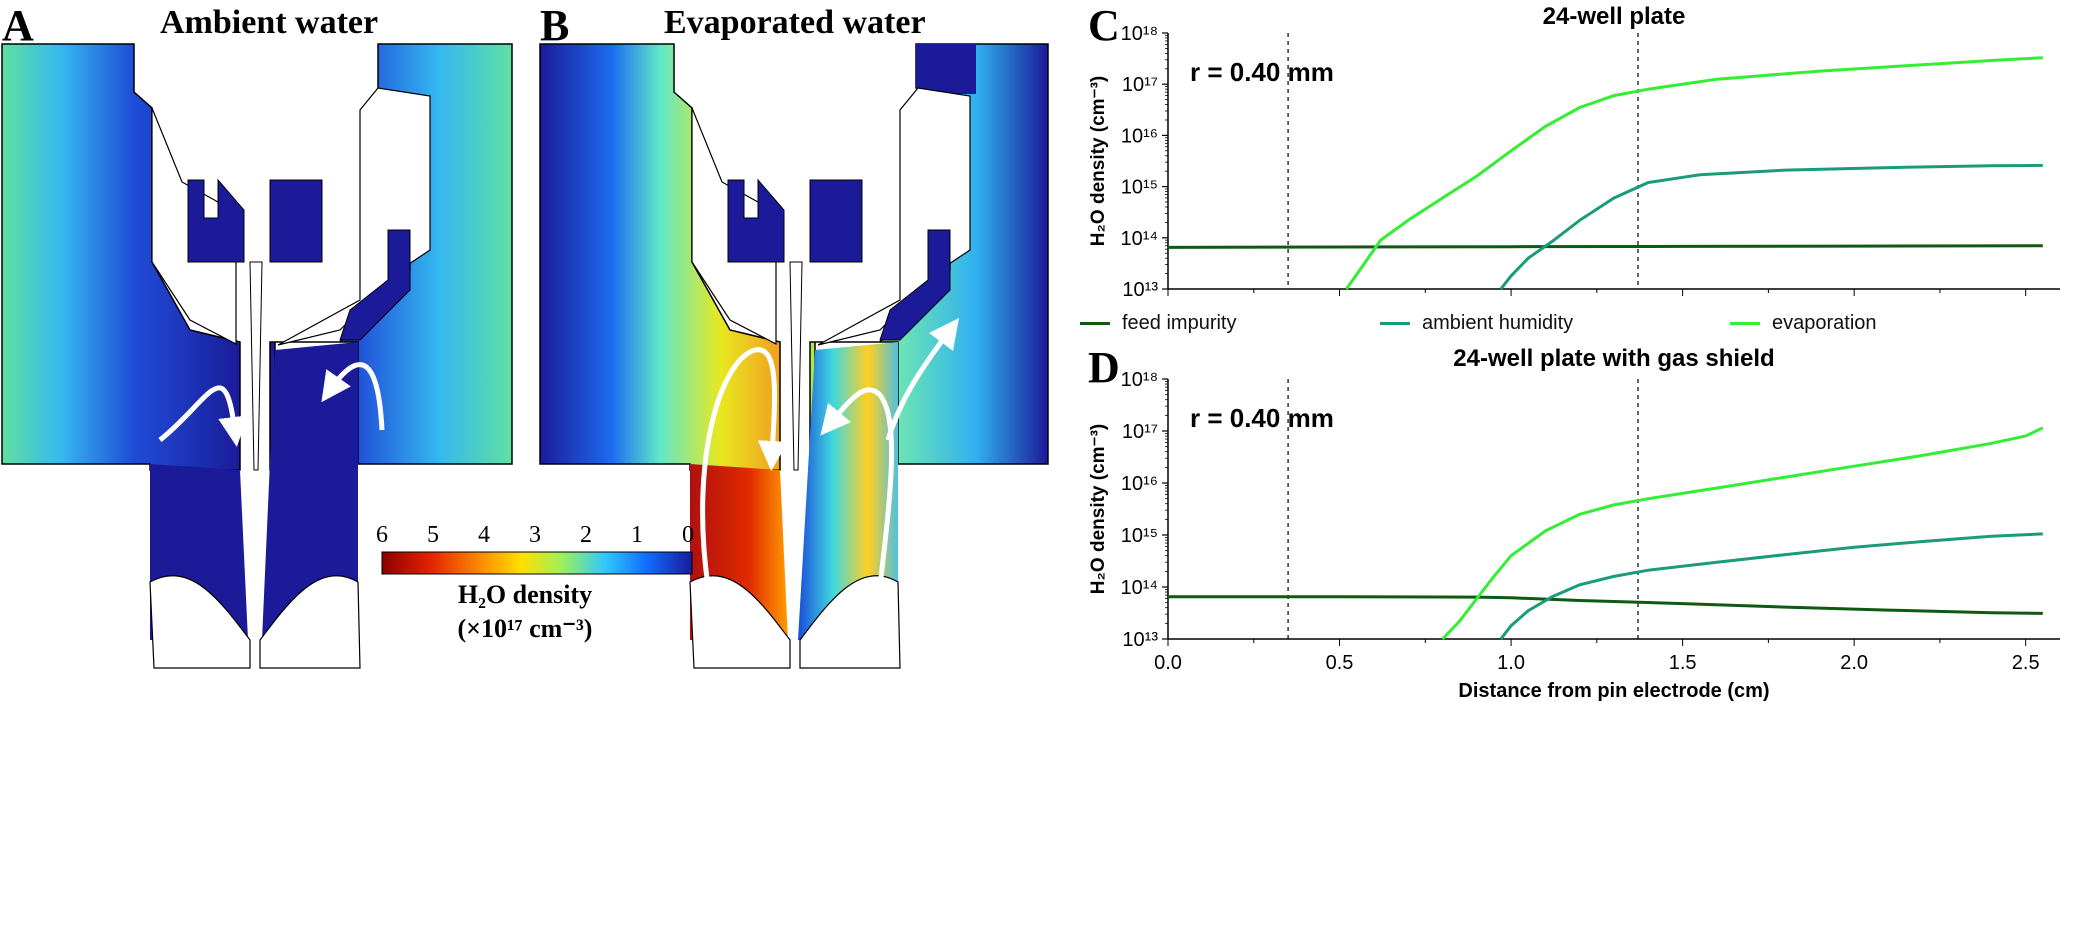  Describe the element at coordinates (688, 535) in the screenshot. I see `colorbar-tick: 0` at that location.